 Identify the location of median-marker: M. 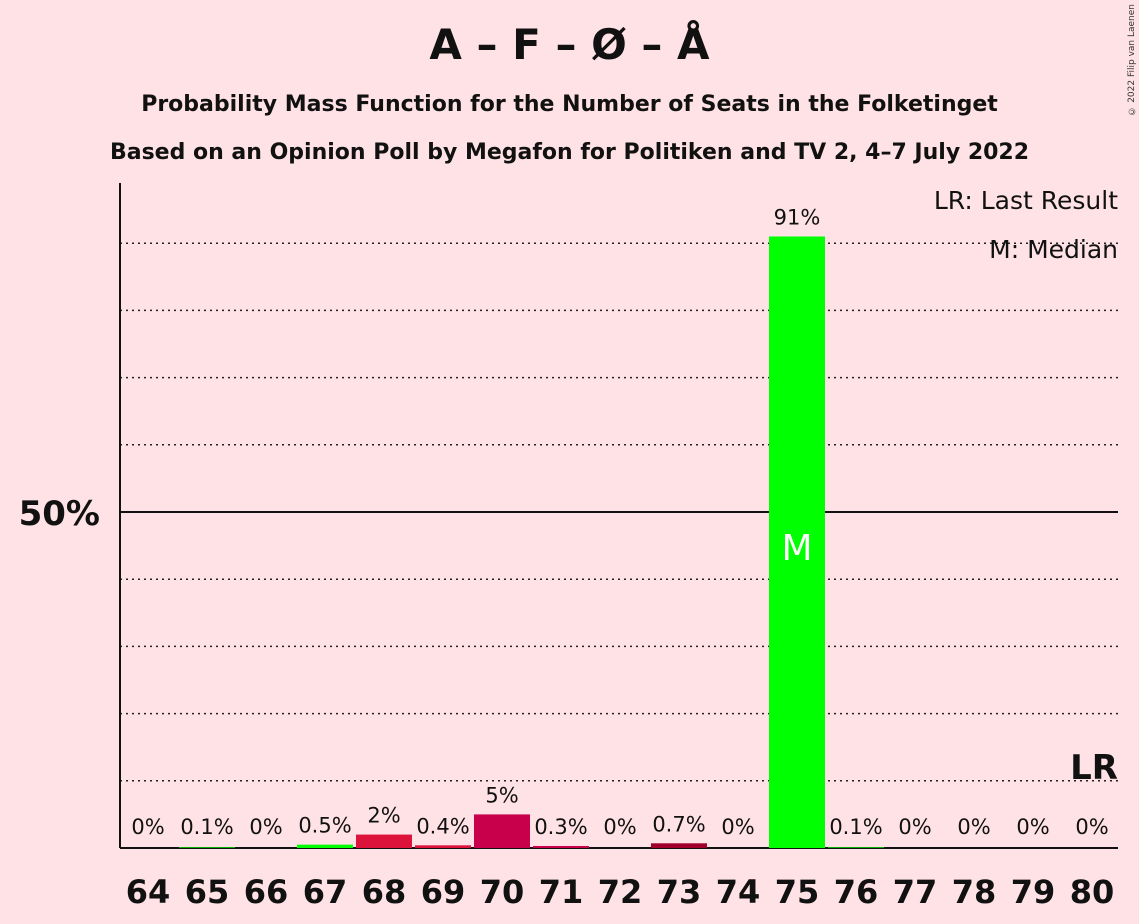
(796, 548).